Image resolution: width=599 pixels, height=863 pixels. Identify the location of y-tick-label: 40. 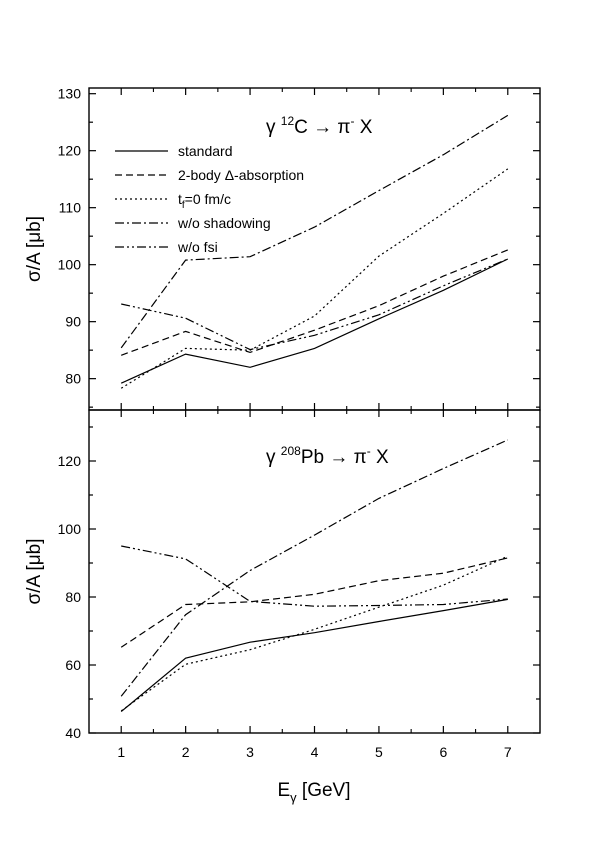
(73, 733).